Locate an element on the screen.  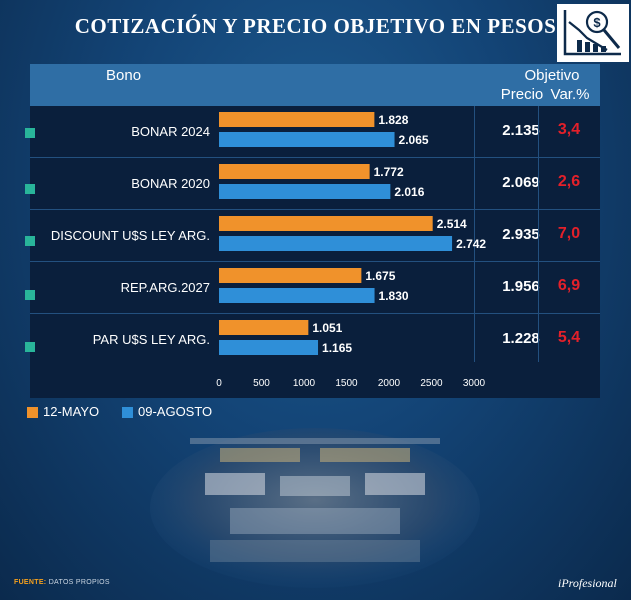
table-row: REP.ARG.2027 1.956 6,9 is located at coordinates (315, 288).